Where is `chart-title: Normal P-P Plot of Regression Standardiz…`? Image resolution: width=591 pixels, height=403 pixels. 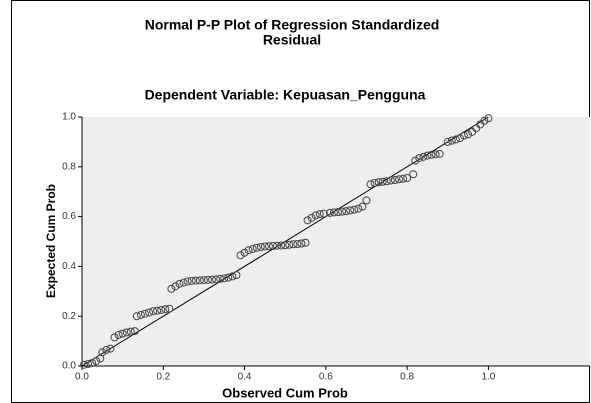
chart-title: Normal P-P Plot of Regression Standardiz… is located at coordinates (292, 25).